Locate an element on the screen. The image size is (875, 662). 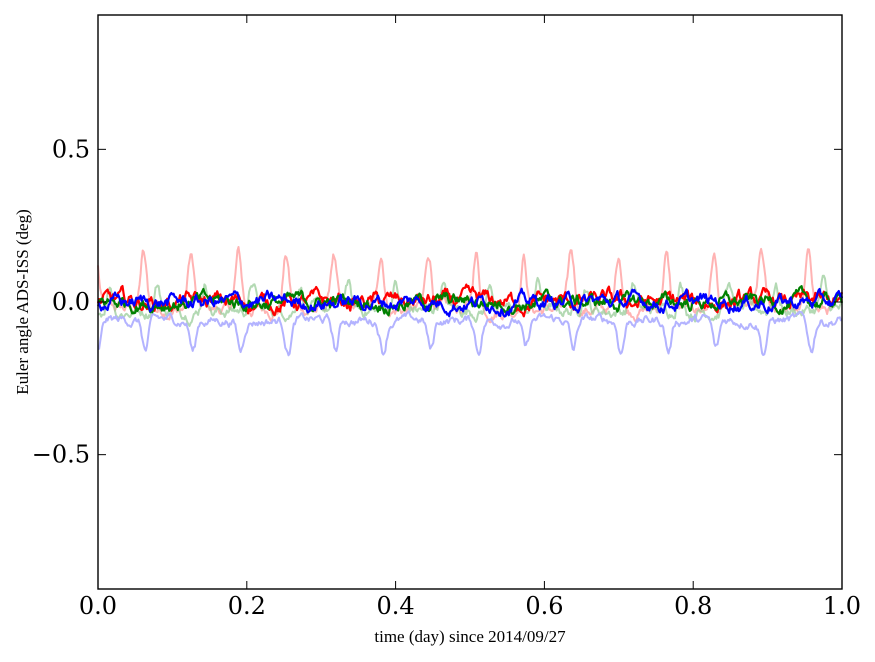
x-tick-label: 0.2 is located at coordinates (247, 606).